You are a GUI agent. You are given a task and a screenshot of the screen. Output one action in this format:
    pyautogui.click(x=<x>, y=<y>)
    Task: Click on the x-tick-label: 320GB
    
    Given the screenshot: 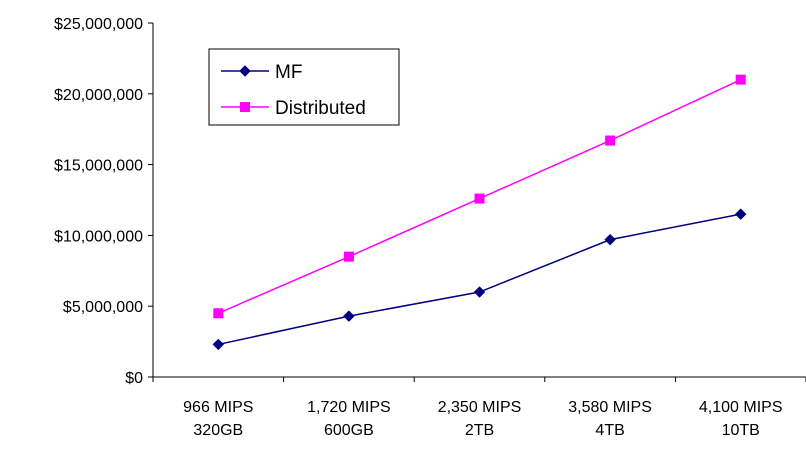 What is the action you would take?
    pyautogui.click(x=218, y=430)
    